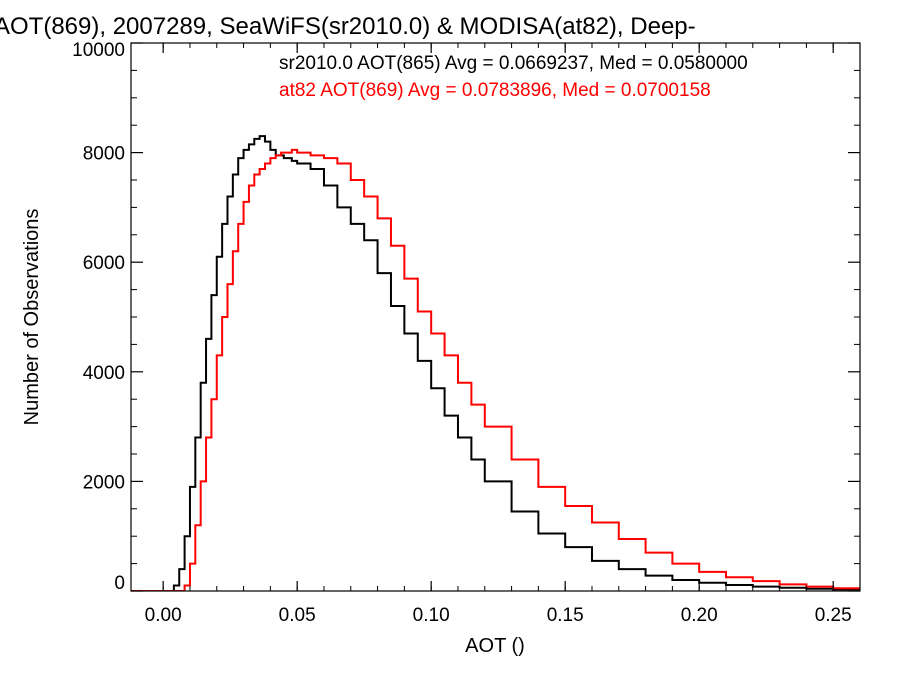 Image resolution: width=900 pixels, height=675 pixels. Describe the element at coordinates (104, 373) in the screenshot. I see `y-tick-label: 4000` at that location.